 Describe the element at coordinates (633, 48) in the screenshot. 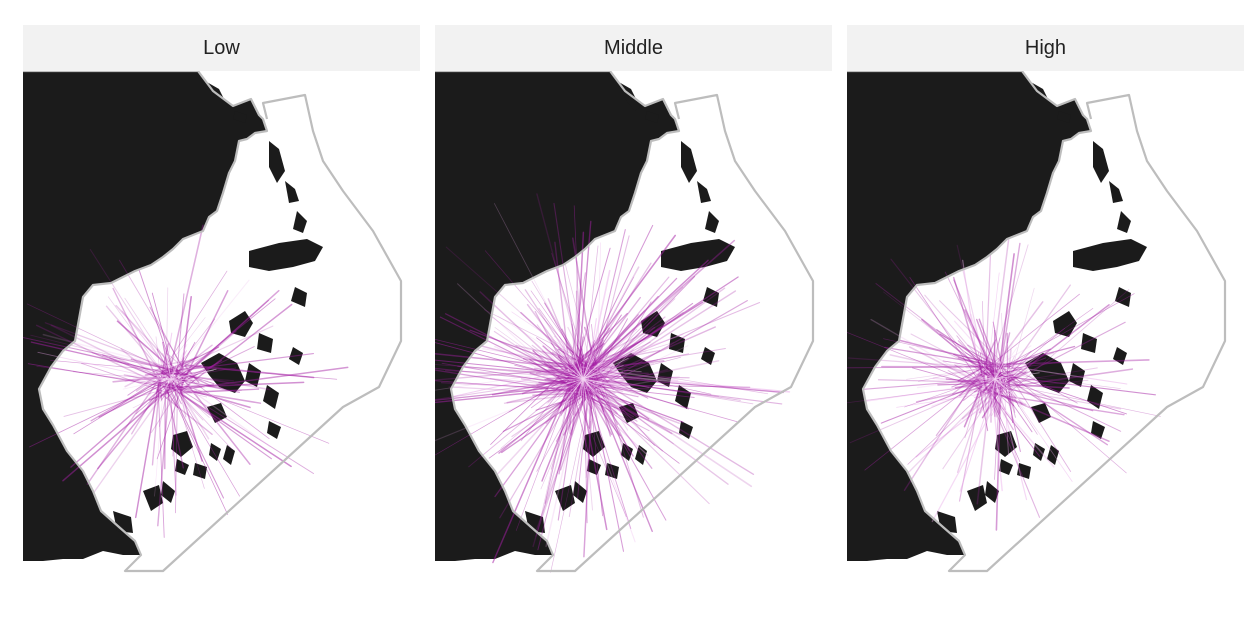

I see `facet-label: Middle` at that location.